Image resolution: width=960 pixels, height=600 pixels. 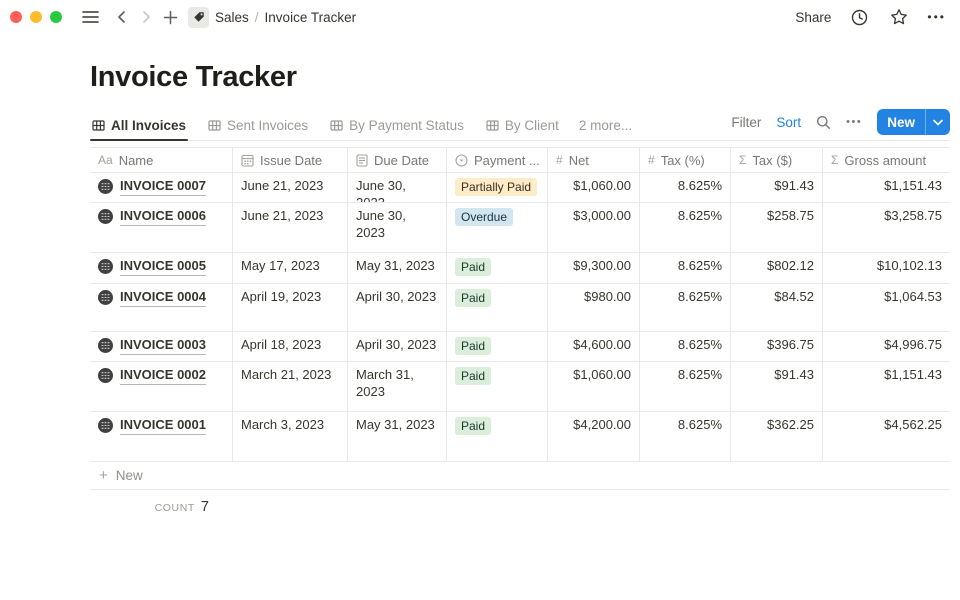 What do you see at coordinates (879, 160) in the screenshot?
I see `column-header-gross-amount: Σ Gross amount` at bounding box center [879, 160].